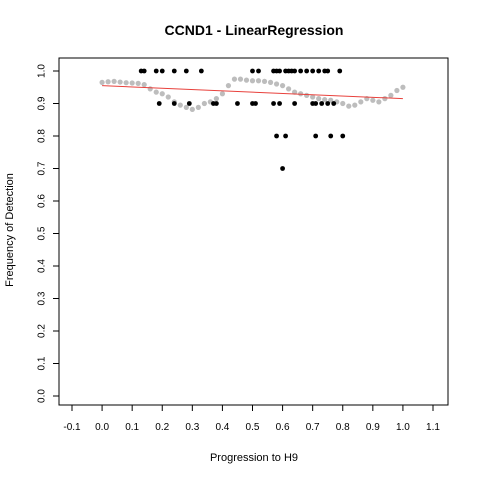 Image resolution: width=480 pixels, height=480 pixels. Describe the element at coordinates (403, 427) in the screenshot. I see `x-tick-label: 1.0` at that location.